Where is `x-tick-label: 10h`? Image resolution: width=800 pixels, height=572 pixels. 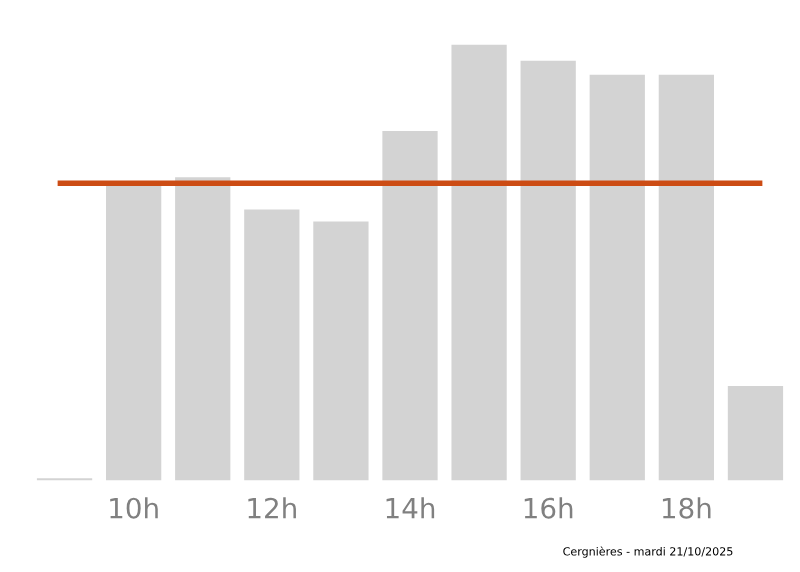 x-tick-label: 10h is located at coordinates (134, 508).